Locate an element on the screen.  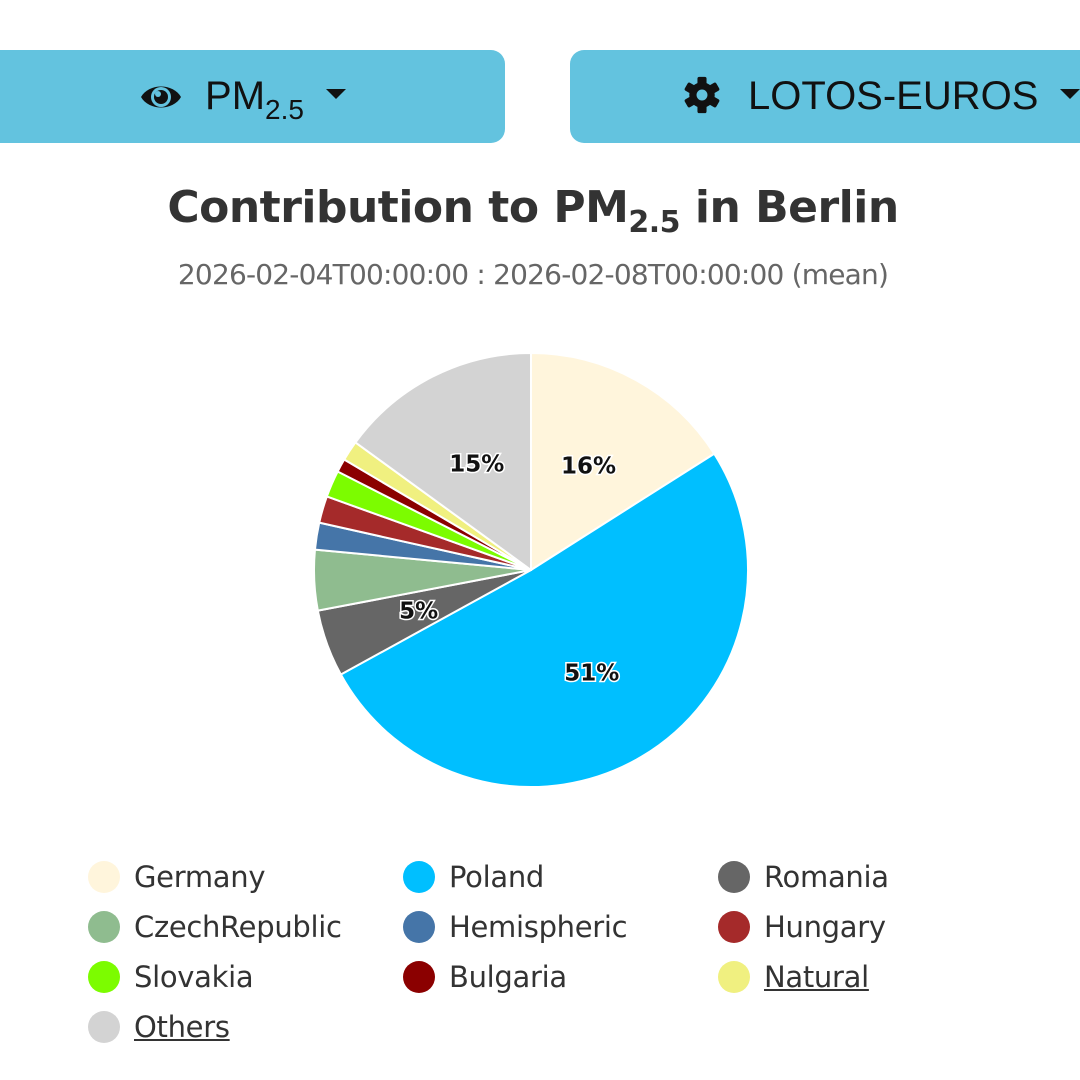
legend-item-hemispheric: Hemispheric is located at coordinates (515, 927).